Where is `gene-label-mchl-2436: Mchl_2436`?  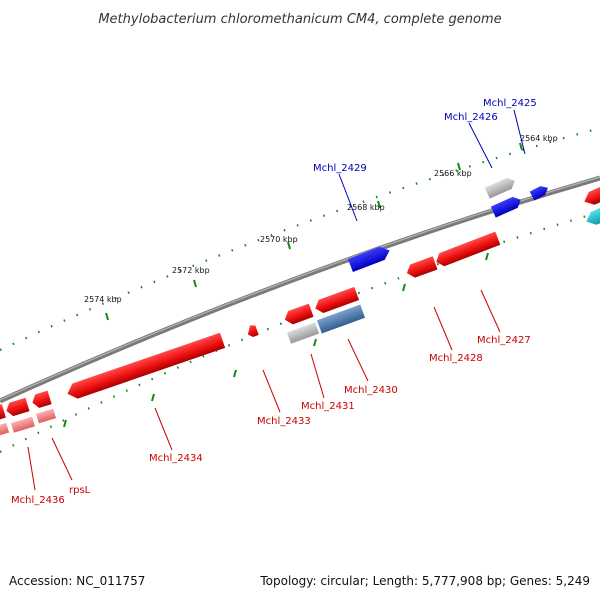
gene-label-mchl-2436: Mchl_2436 is located at coordinates (38, 500).